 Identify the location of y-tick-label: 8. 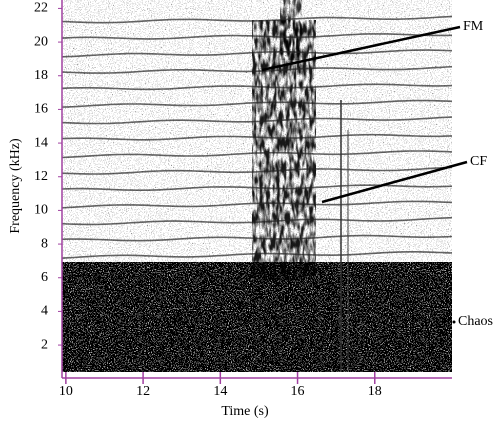
(44, 243).